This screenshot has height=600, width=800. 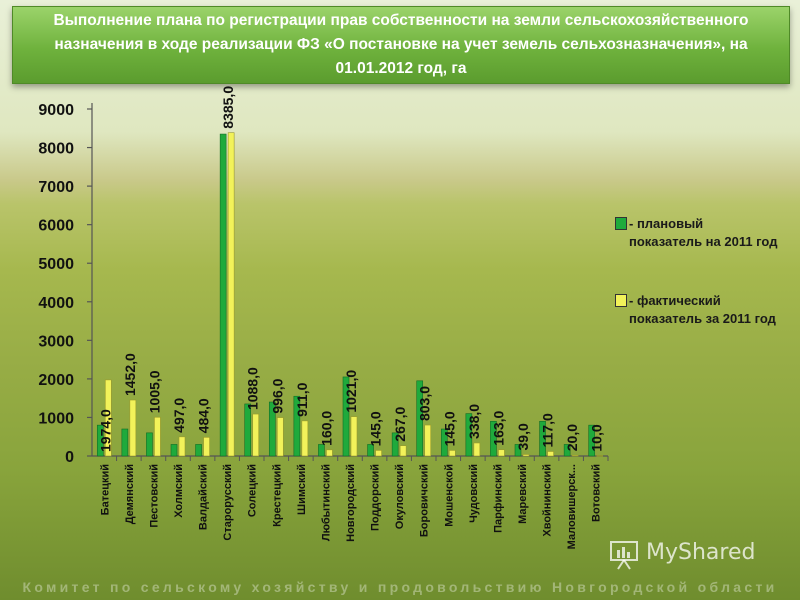 I want to click on data-label: 911,0, so click(x=302, y=399).